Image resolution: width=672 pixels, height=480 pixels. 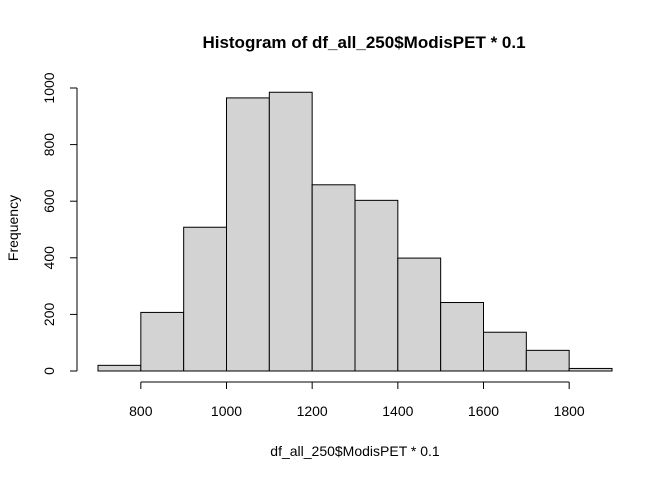 What do you see at coordinates (49, 371) in the screenshot?
I see `y-tick-label-0: 0` at bounding box center [49, 371].